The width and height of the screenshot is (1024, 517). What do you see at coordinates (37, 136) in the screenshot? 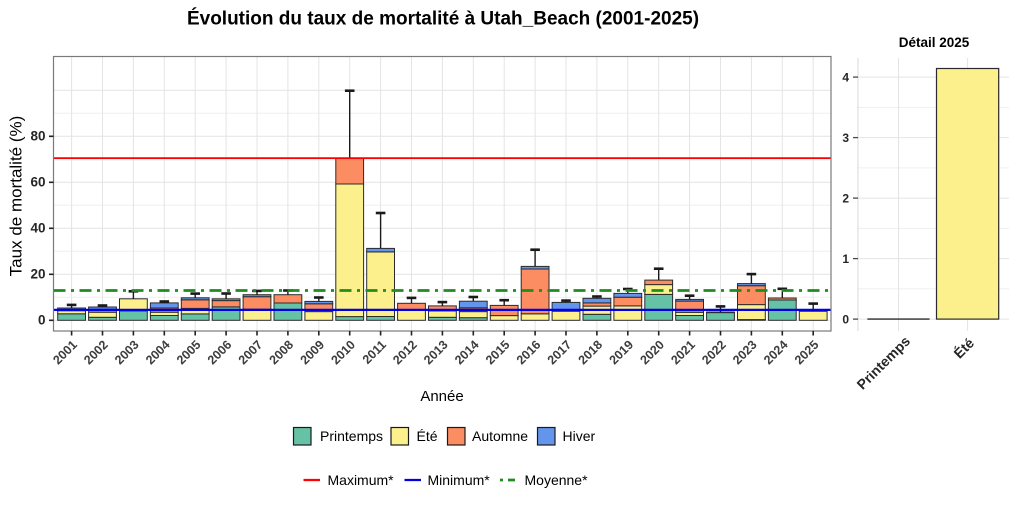
I see `svg-text: 80` at bounding box center [37, 136].